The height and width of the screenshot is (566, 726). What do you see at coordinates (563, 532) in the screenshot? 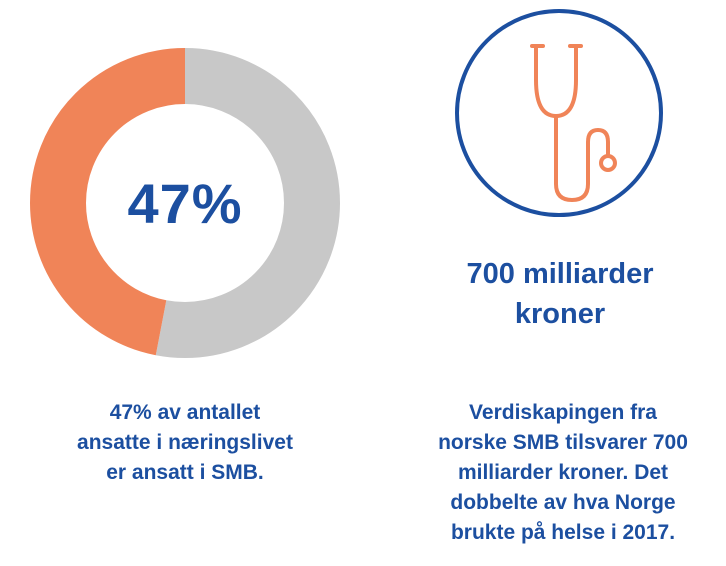
I see `stat-caption-line: brukte på helse i 2017.` at bounding box center [563, 532].